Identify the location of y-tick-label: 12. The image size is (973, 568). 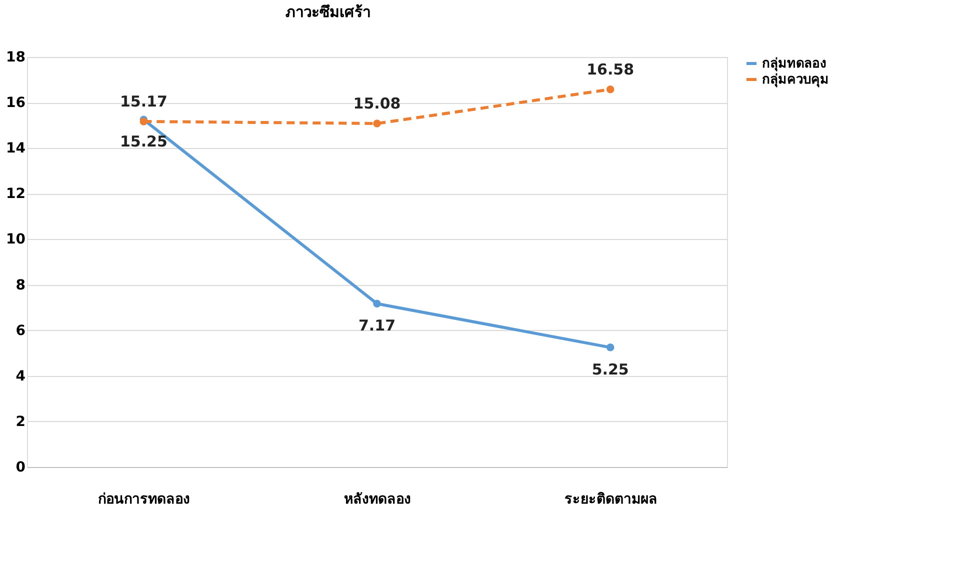
(16, 194).